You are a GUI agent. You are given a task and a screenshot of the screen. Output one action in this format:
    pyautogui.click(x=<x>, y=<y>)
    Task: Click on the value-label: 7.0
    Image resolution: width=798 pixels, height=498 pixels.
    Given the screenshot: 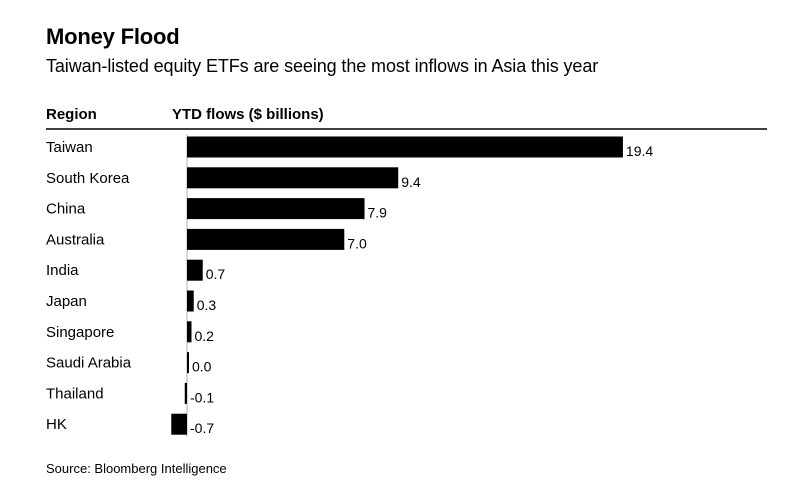 What is the action you would take?
    pyautogui.click(x=357, y=243)
    